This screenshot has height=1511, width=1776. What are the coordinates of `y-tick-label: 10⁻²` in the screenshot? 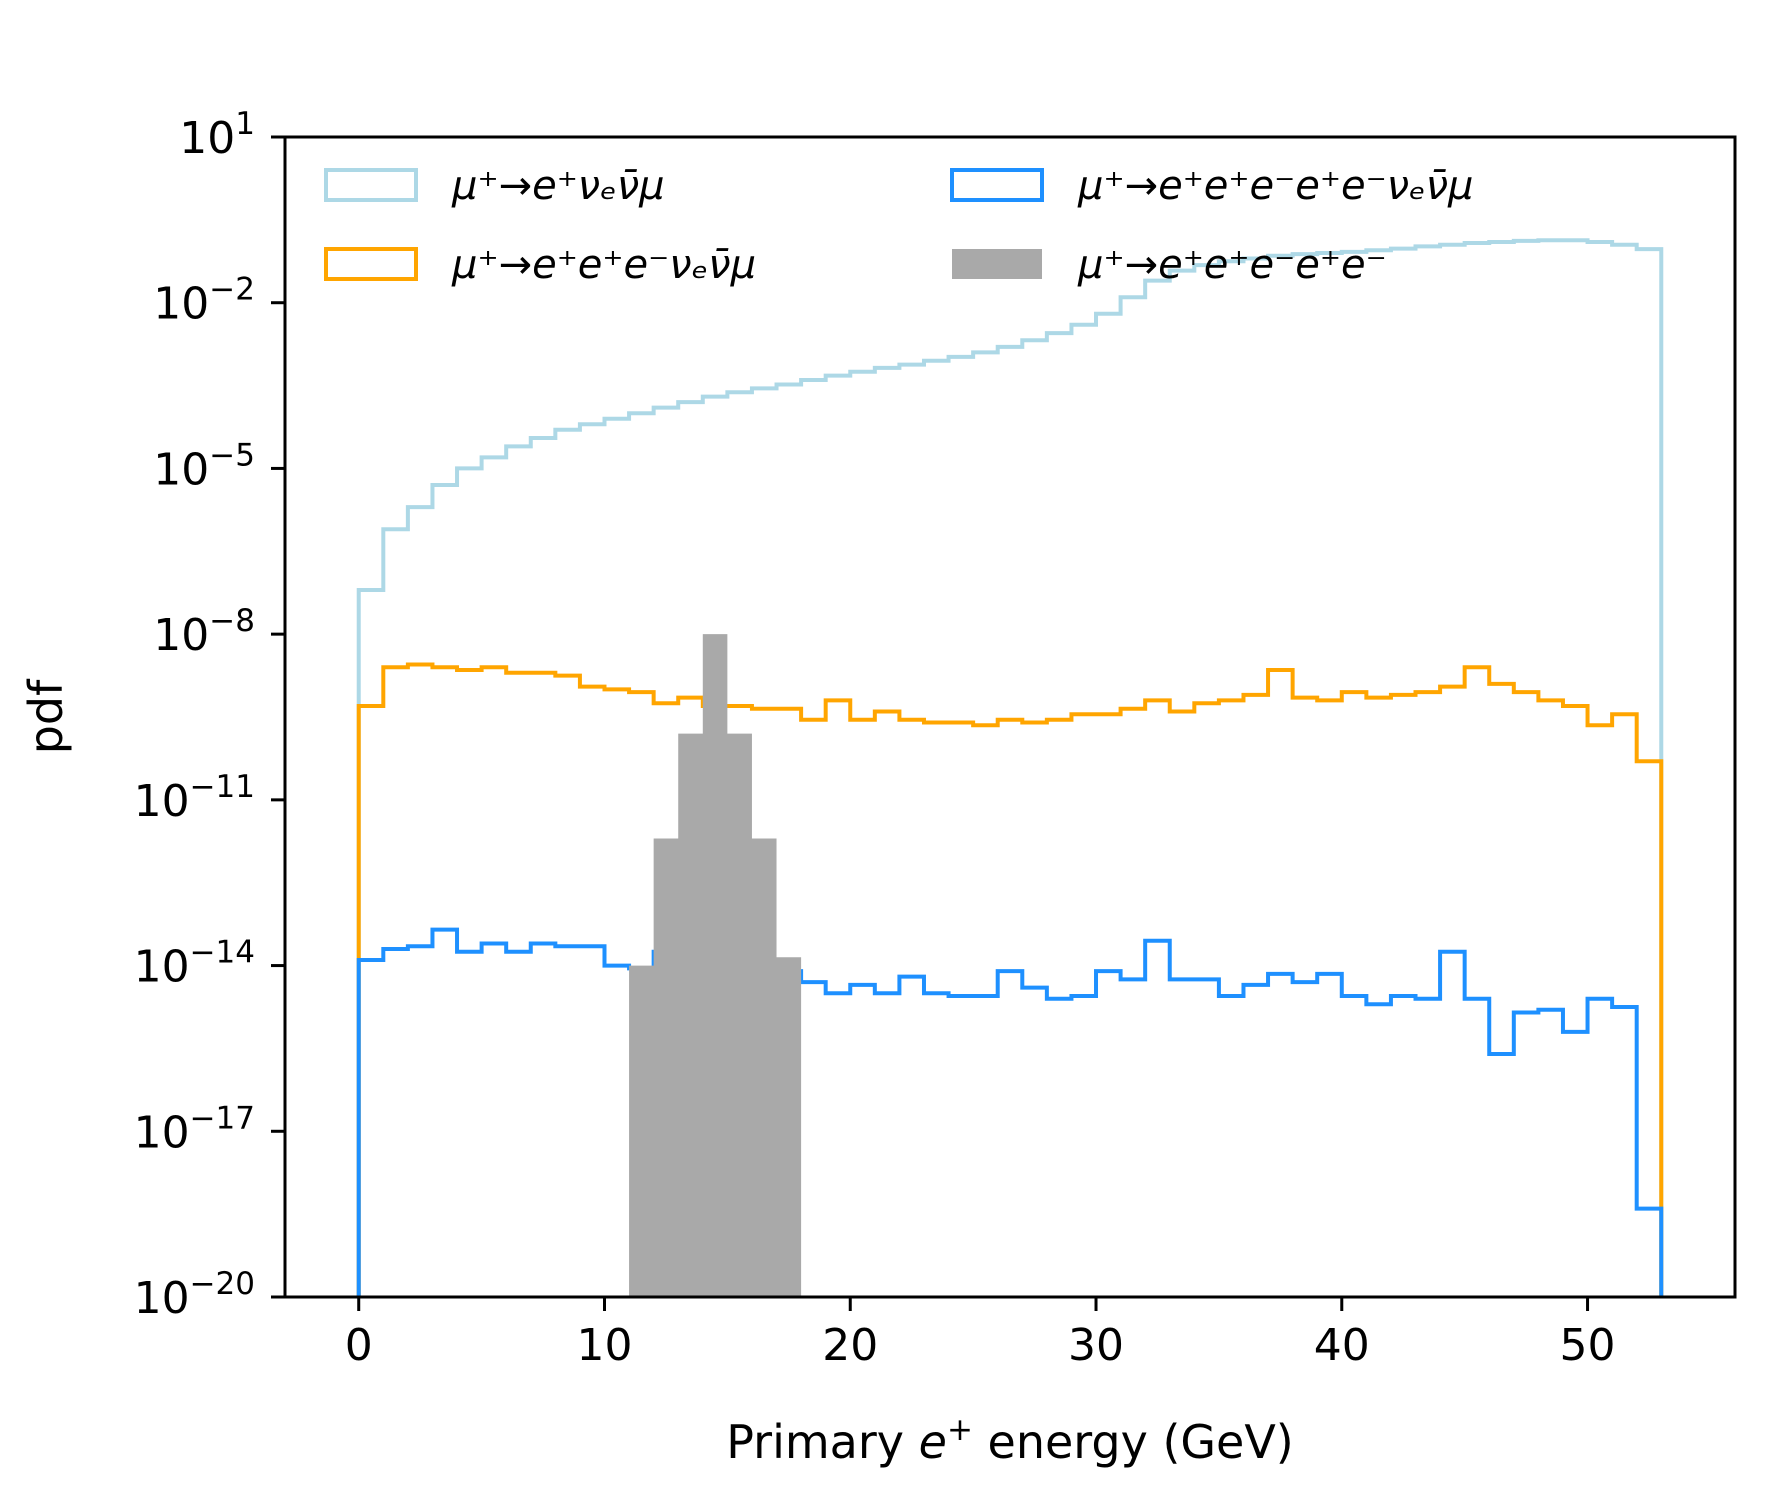 It's located at (204, 301).